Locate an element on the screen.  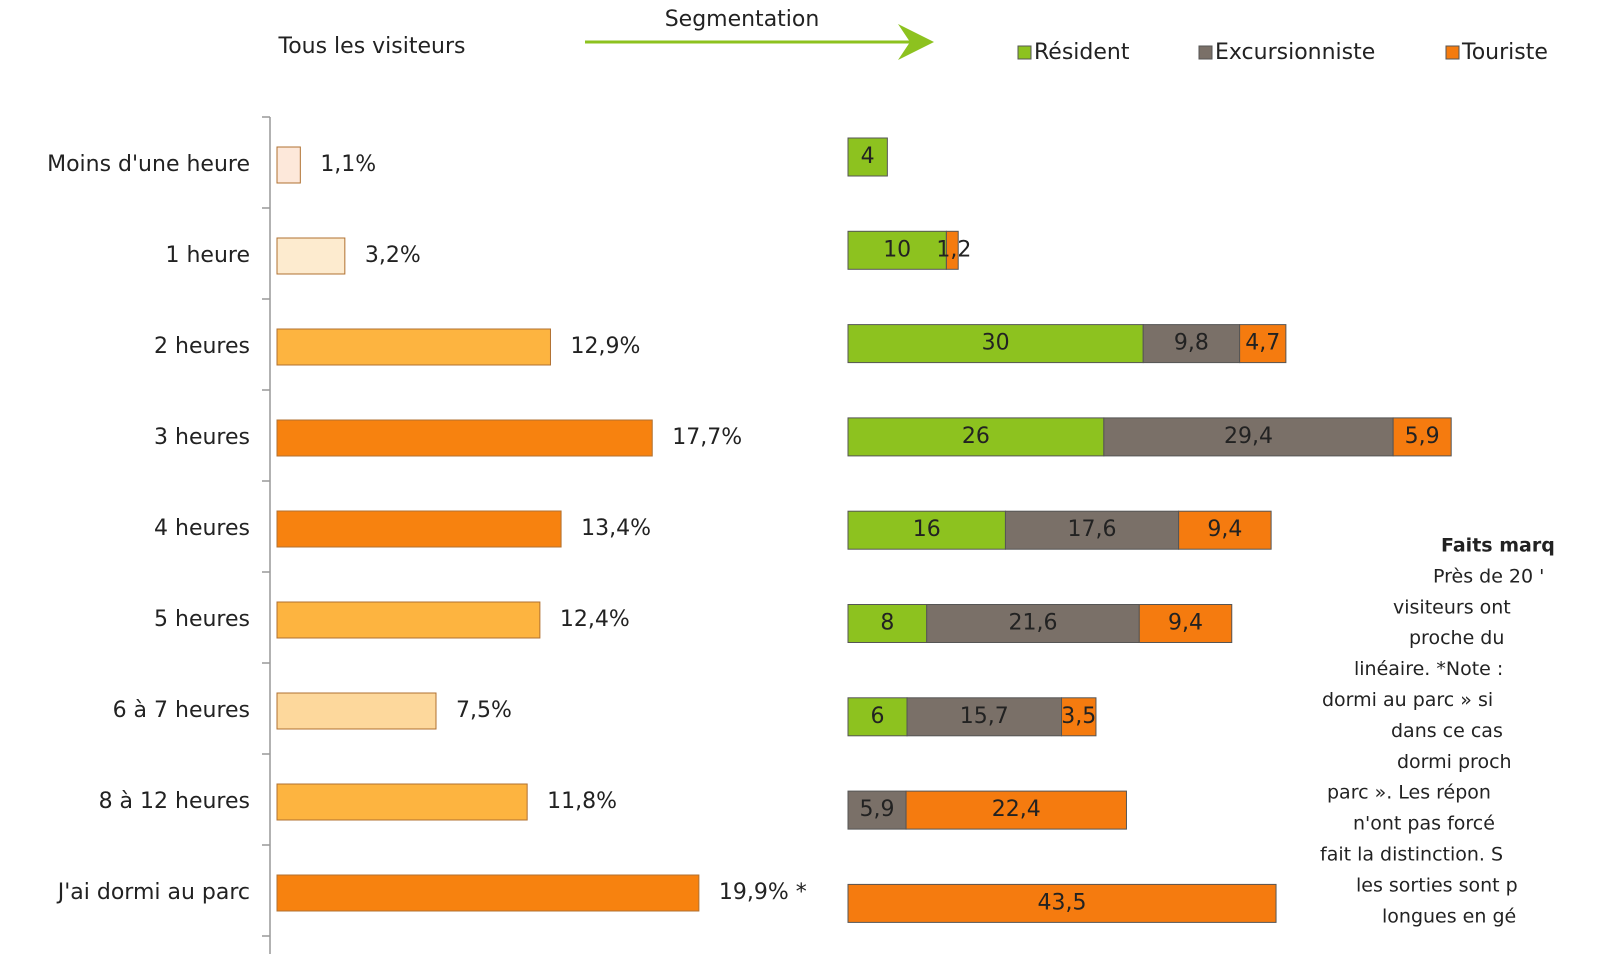
y-tick-label: 4 heures is located at coordinates (202, 528).